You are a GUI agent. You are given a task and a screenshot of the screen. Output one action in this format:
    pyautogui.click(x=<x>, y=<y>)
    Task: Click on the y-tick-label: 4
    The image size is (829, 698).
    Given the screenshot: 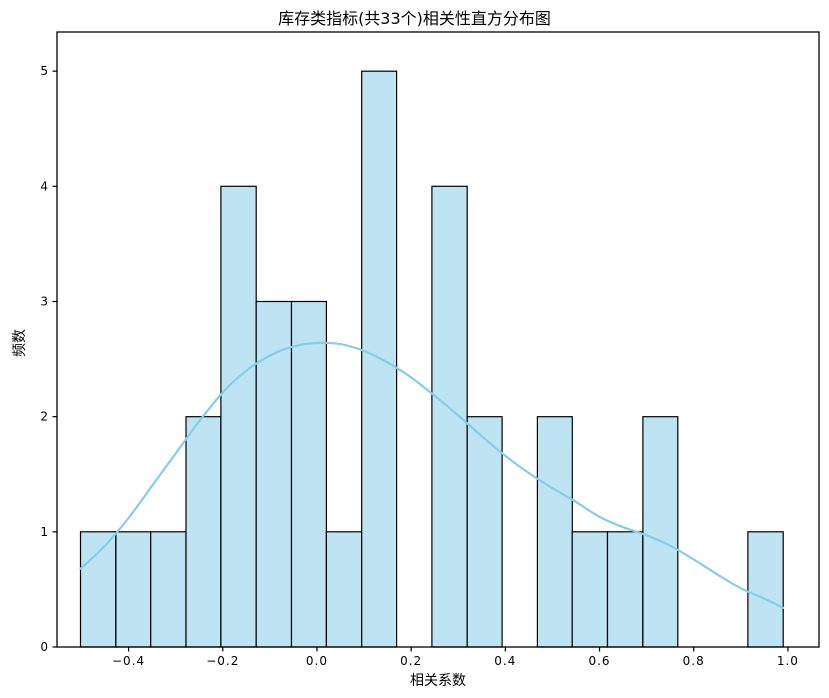 What is the action you would take?
    pyautogui.click(x=44, y=186)
    